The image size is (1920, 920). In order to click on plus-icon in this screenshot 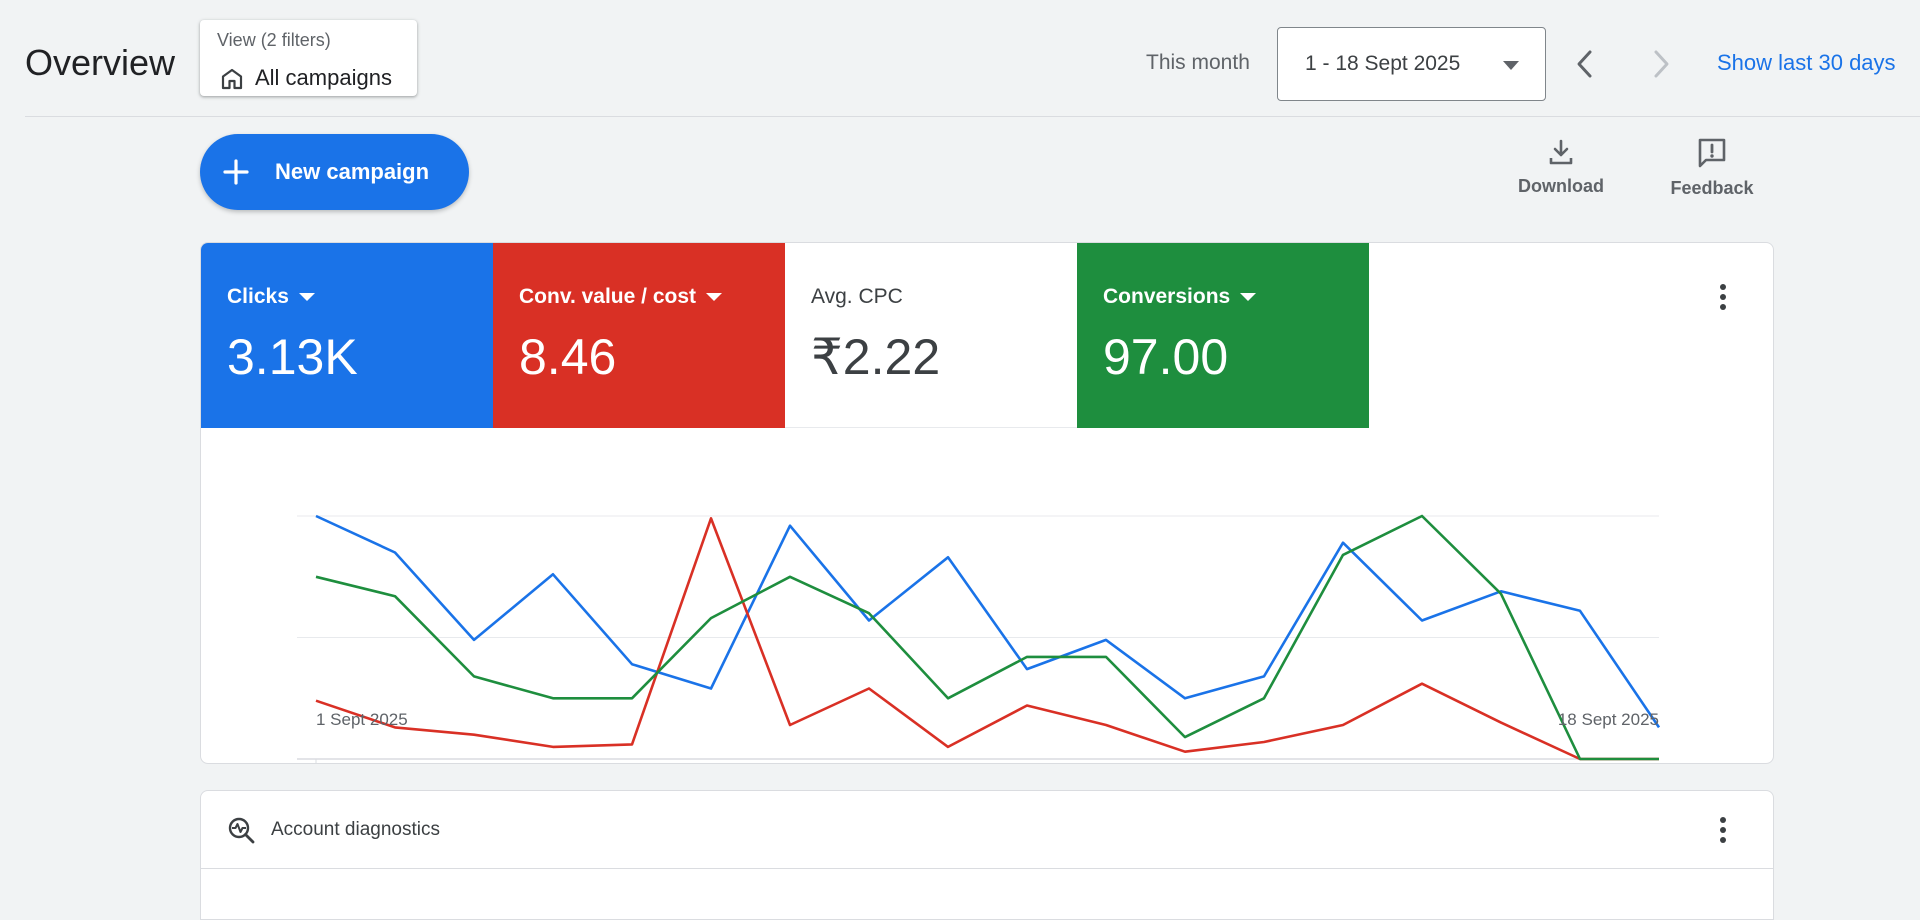, I will do `click(236, 172)`.